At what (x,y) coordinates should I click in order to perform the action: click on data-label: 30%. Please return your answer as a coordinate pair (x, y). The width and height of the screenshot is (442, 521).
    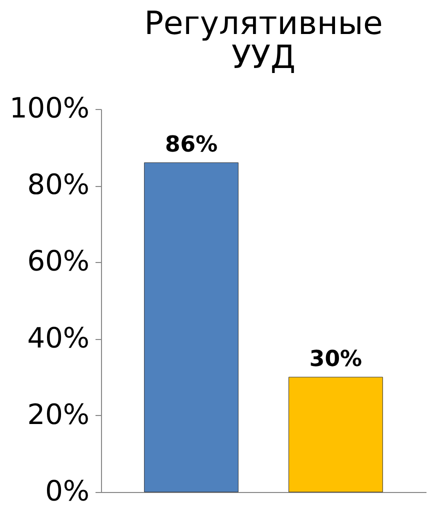
    Looking at the image, I should click on (335, 359).